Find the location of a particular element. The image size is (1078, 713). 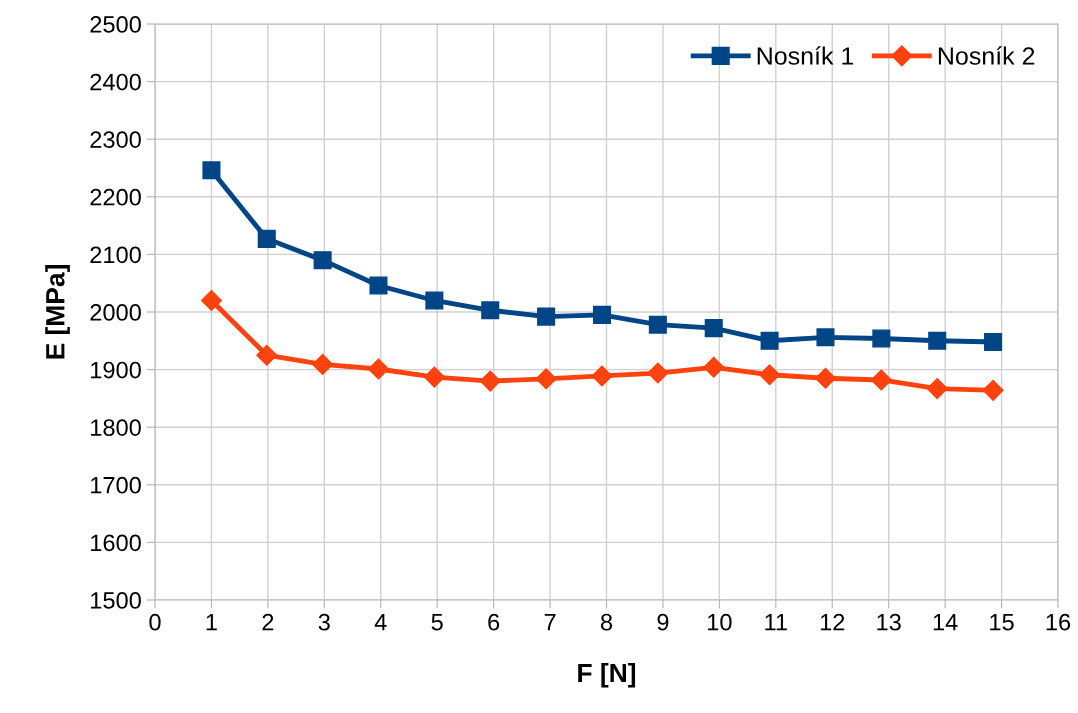

x-tick-label: 16 is located at coordinates (1058, 622).